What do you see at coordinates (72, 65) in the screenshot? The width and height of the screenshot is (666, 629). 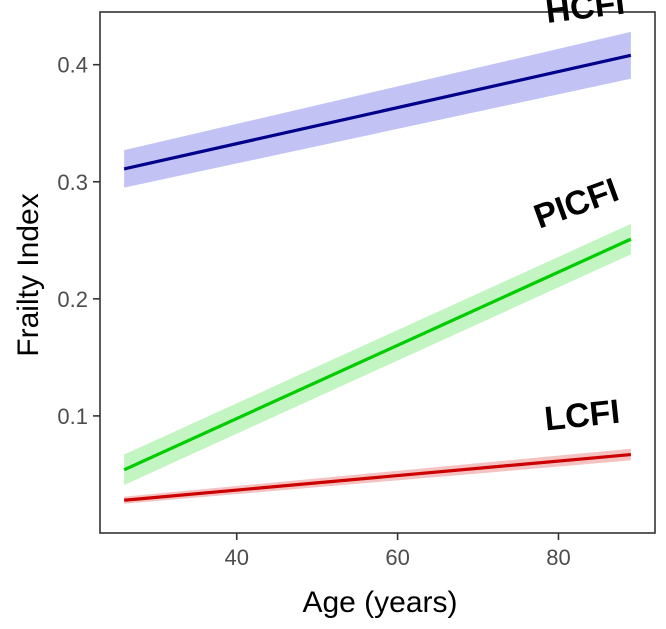 I see `y-tick-label: 0.4` at bounding box center [72, 65].